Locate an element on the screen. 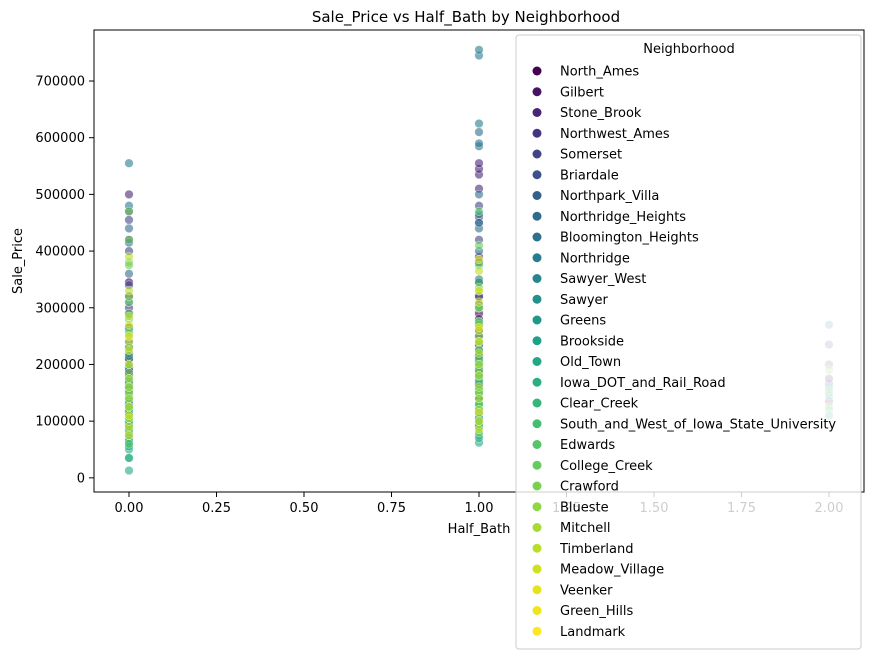  chart-title: Sale_Price vs Half_Bath by Neighborhood is located at coordinates (466, 17).